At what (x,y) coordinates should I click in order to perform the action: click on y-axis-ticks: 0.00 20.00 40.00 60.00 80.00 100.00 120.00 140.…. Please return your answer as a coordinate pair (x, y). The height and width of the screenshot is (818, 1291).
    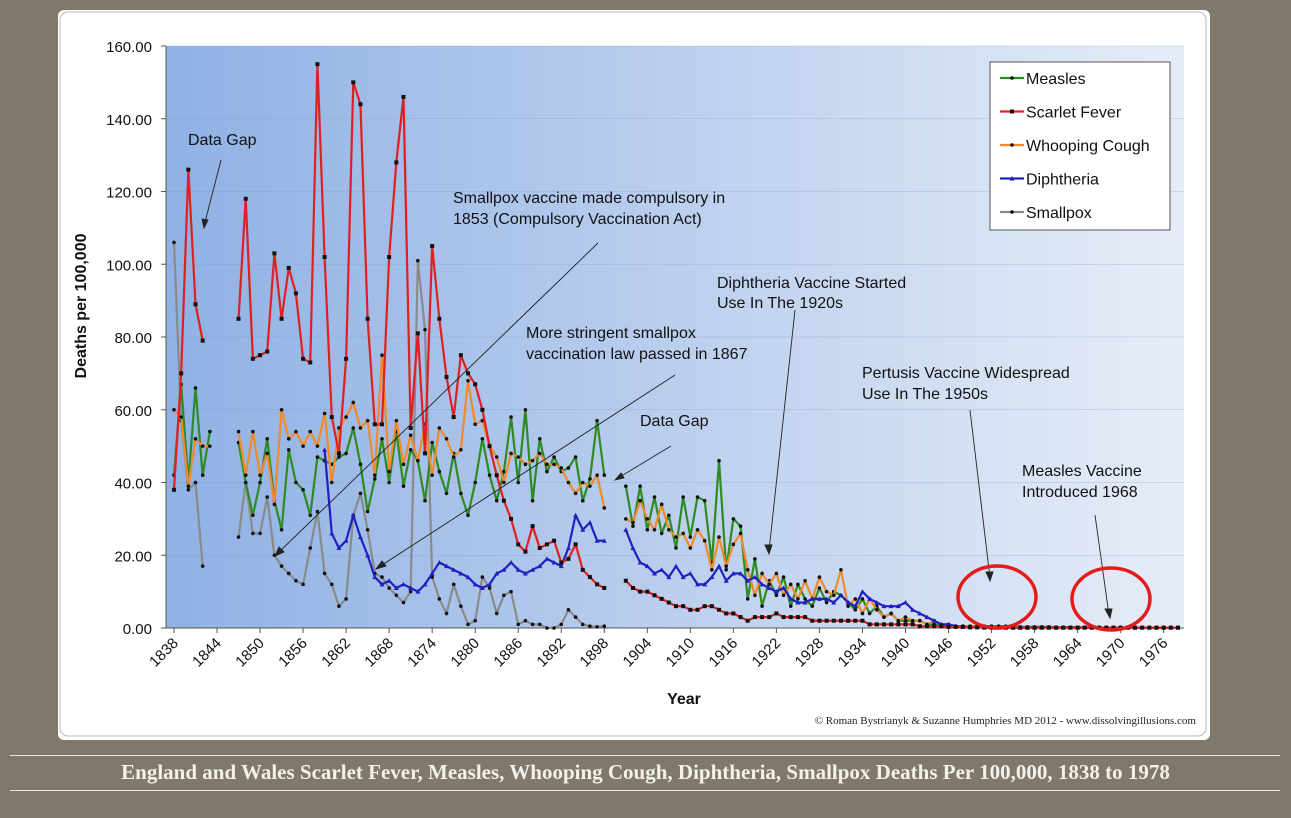
    Looking at the image, I should click on (136, 338).